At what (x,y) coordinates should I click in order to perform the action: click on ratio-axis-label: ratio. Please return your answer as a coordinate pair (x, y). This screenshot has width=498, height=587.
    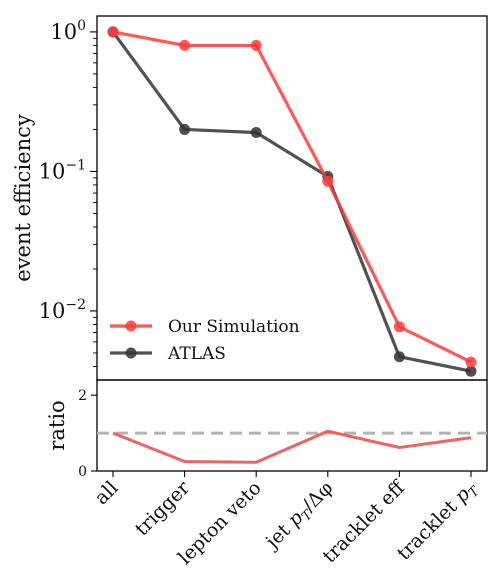
    Looking at the image, I should click on (57, 425).